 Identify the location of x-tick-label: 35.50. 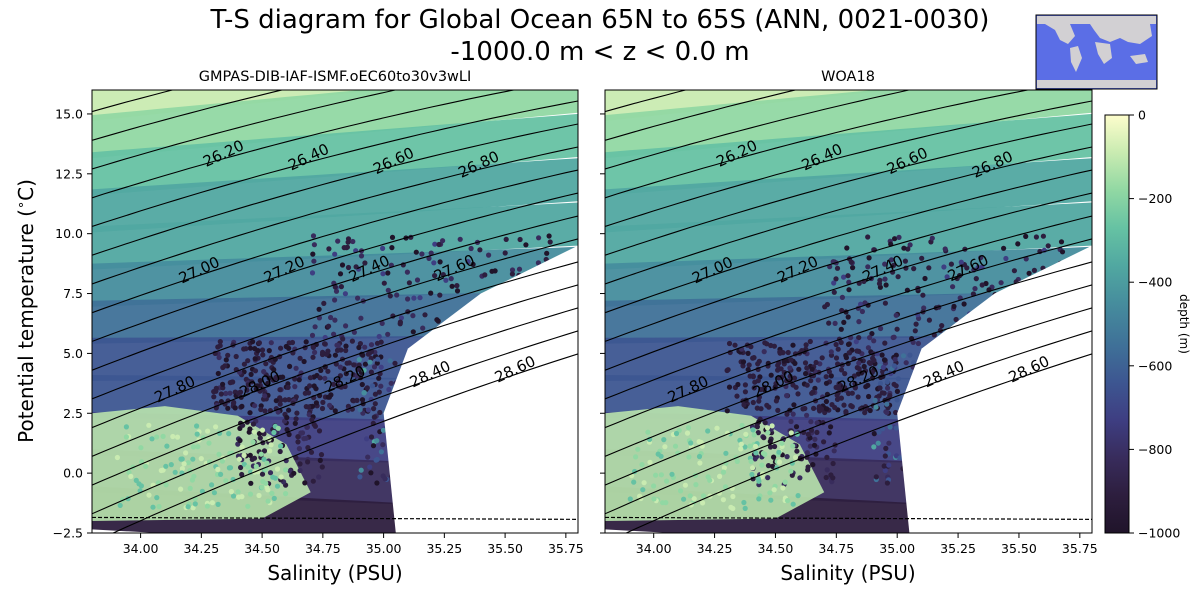
(1019, 548).